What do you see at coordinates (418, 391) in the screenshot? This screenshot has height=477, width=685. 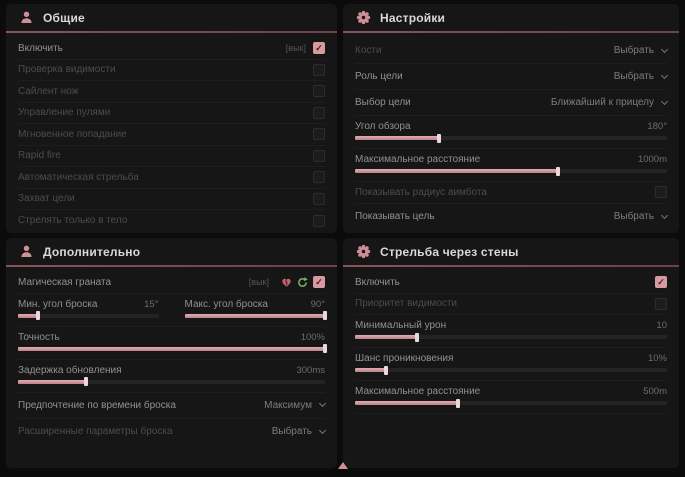 I see `slider-label: Максимальное расстояние` at bounding box center [418, 391].